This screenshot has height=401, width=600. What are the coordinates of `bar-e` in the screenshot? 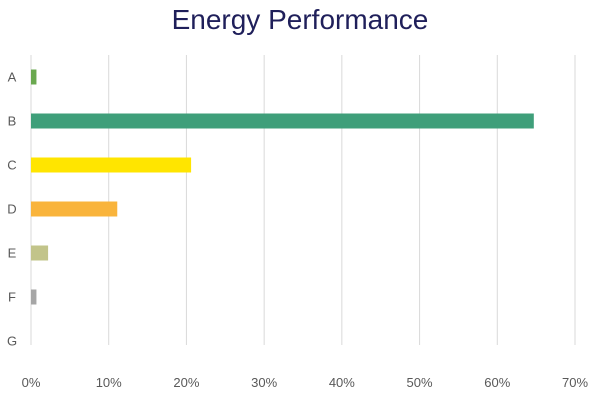 It's located at (40, 253).